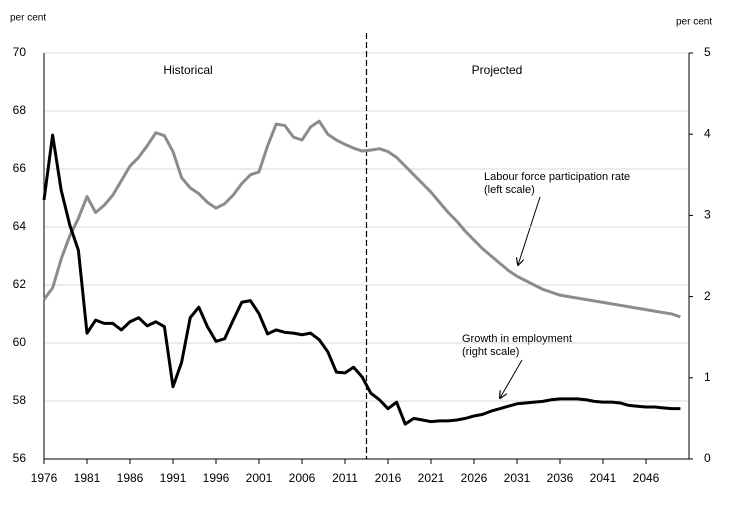 The width and height of the screenshot is (734, 507). Describe the element at coordinates (603, 478) in the screenshot. I see `x-tick-label: 2041` at that location.